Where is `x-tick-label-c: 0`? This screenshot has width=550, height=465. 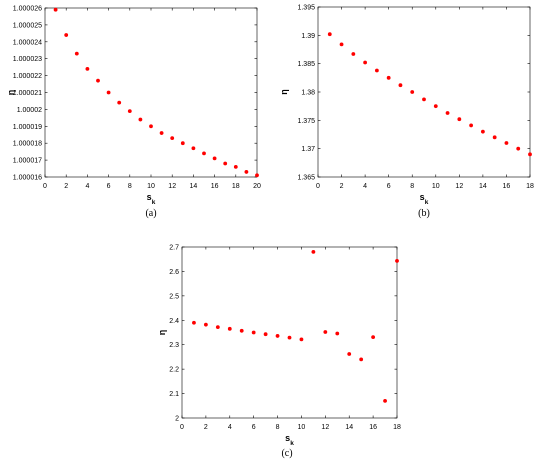 x-tick-label-c: 0 is located at coordinates (182, 427).